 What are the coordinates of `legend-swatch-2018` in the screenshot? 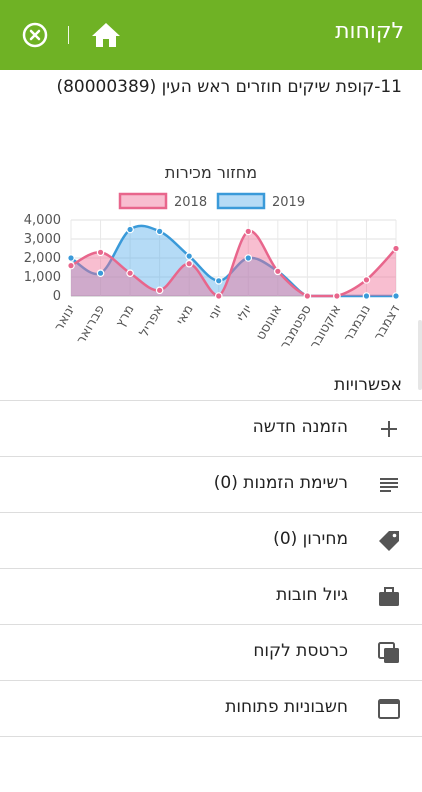 It's located at (143, 201).